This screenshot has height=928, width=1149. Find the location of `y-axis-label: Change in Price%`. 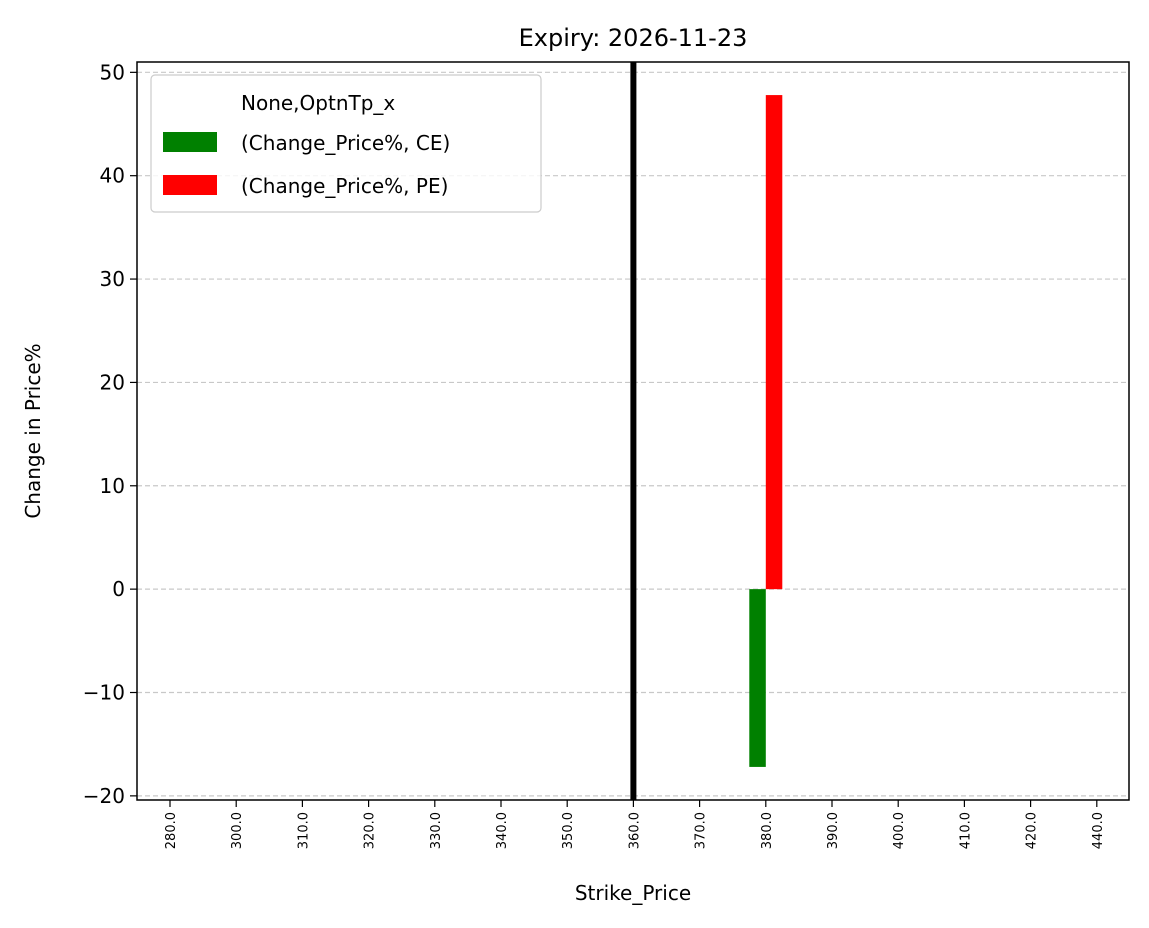

y-axis-label: Change in Price% is located at coordinates (33, 430).